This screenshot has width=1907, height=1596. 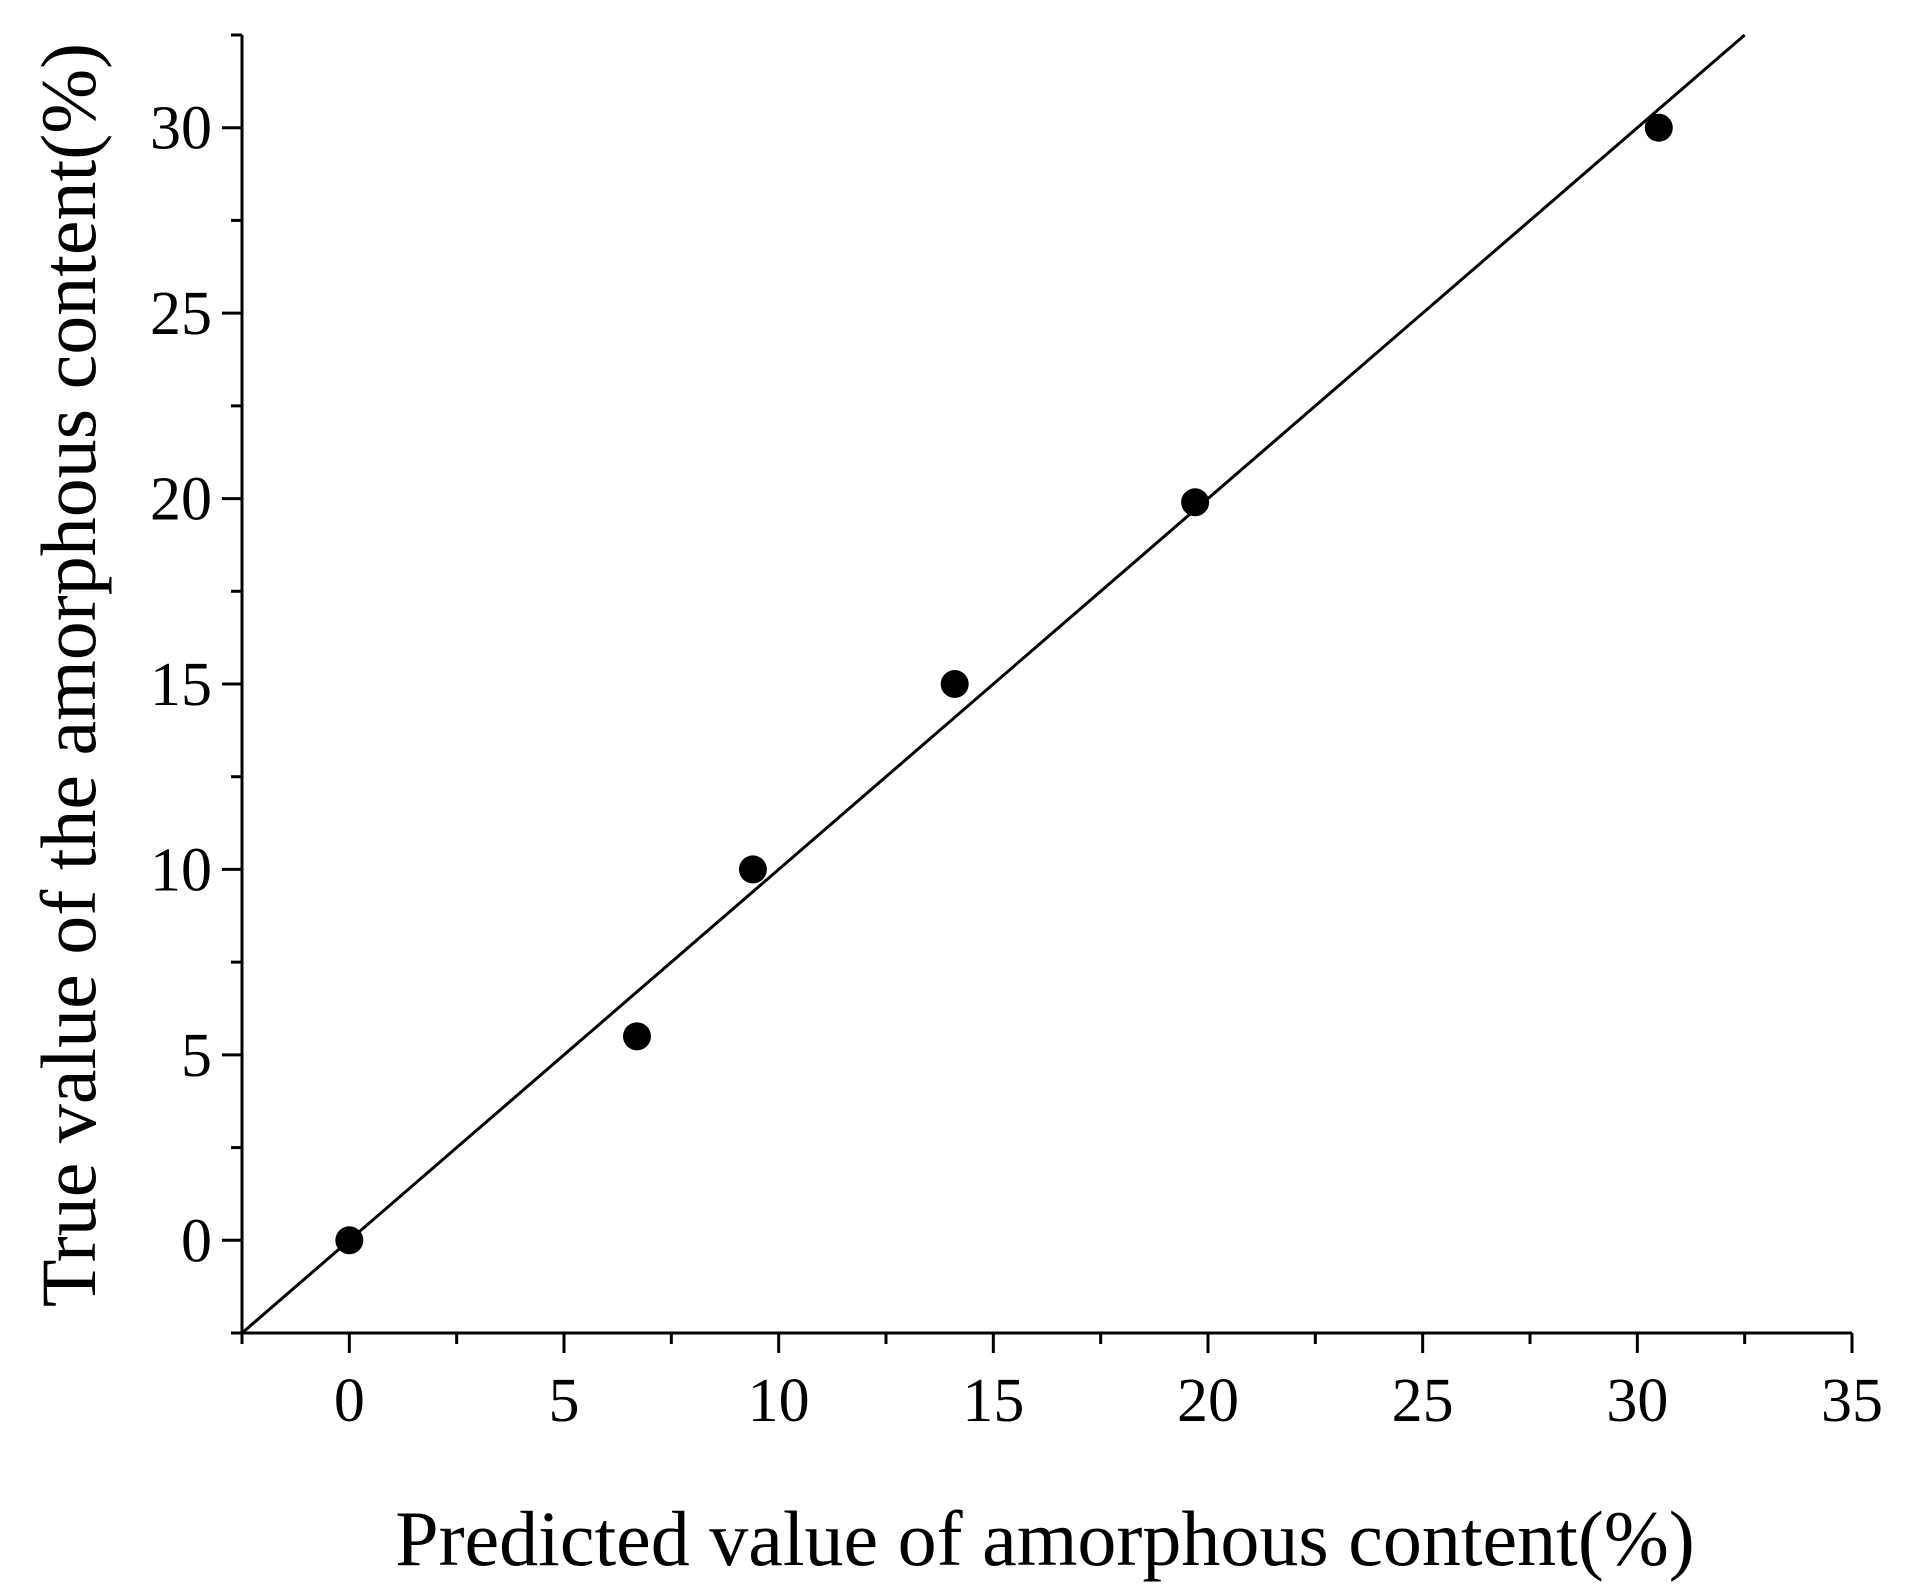 I want to click on y-tick-label: 5, so click(x=196, y=1056).